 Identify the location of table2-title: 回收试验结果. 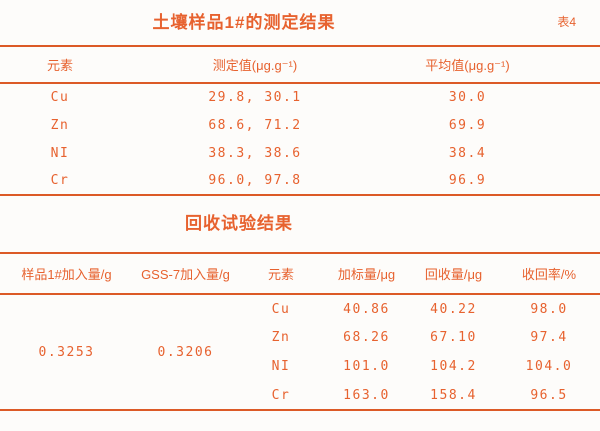
(239, 223).